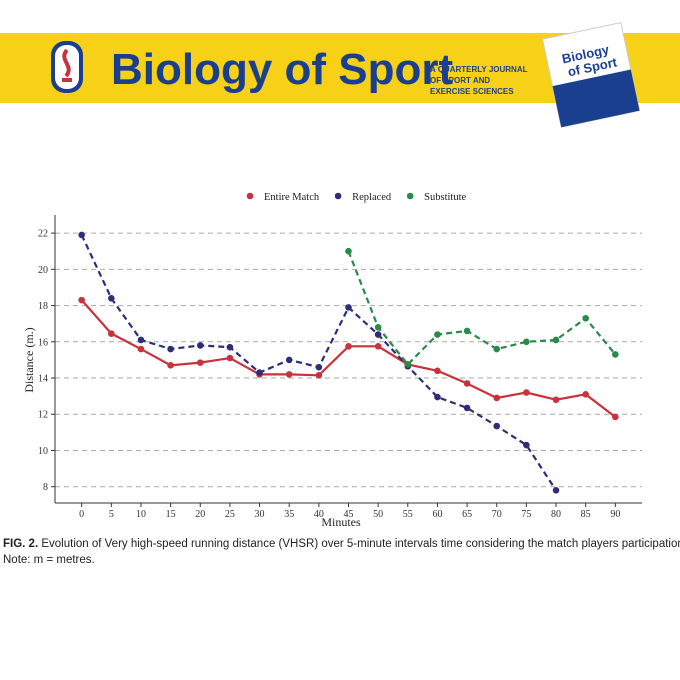 Image resolution: width=680 pixels, height=680 pixels. I want to click on x-tick-label: 75, so click(526, 514).